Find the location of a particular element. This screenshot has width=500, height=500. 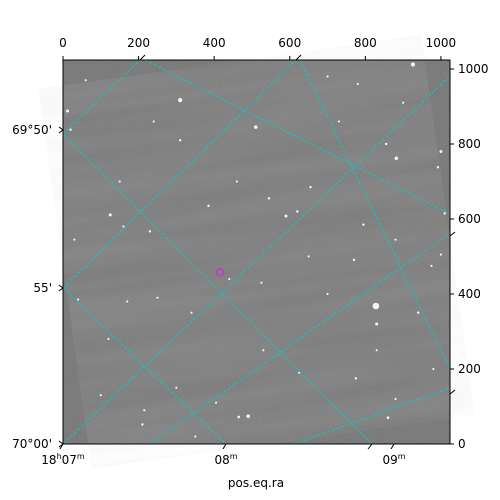

top-tick-label: 1000 is located at coordinates (441, 43).